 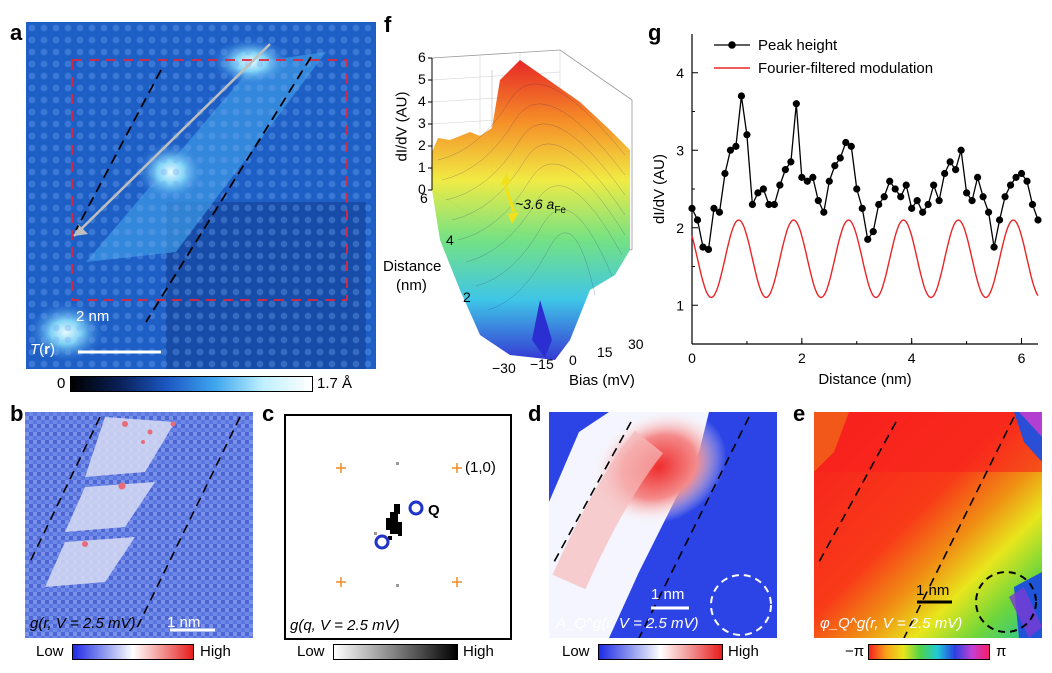 What do you see at coordinates (864, 379) in the screenshot?
I see `g-xaxis-label: Distance (nm)` at bounding box center [864, 379].